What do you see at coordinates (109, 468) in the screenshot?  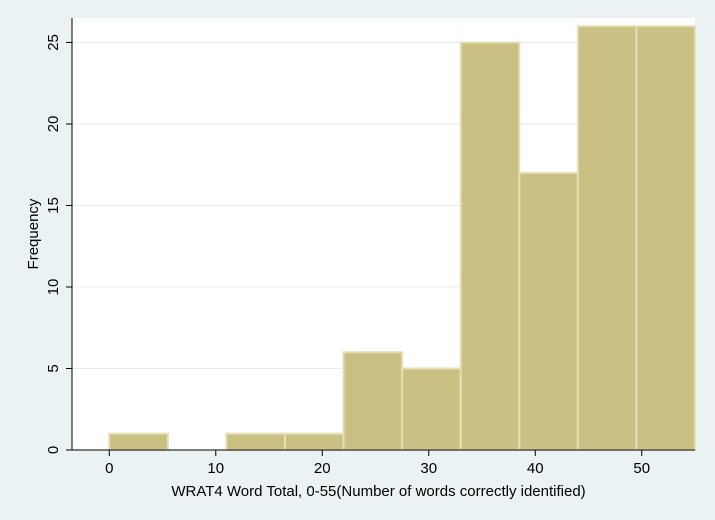 I see `x-tick-label: 0` at bounding box center [109, 468].